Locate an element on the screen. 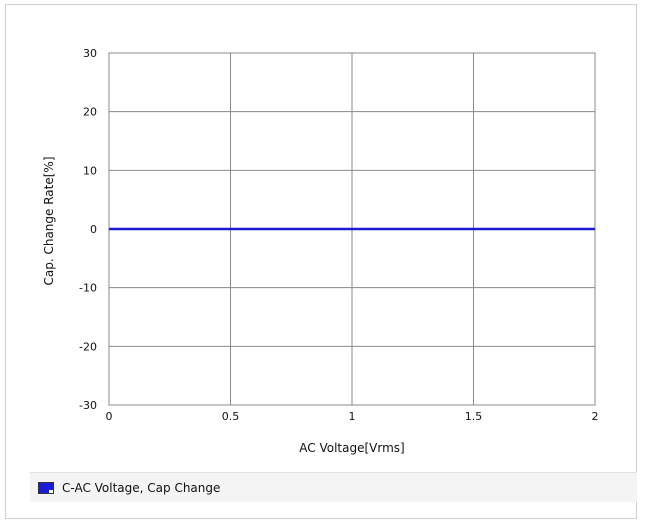 The height and width of the screenshot is (525, 653). y-axis-ticks: 30 20 10 0 -10 -20 -30 is located at coordinates (88, 229).